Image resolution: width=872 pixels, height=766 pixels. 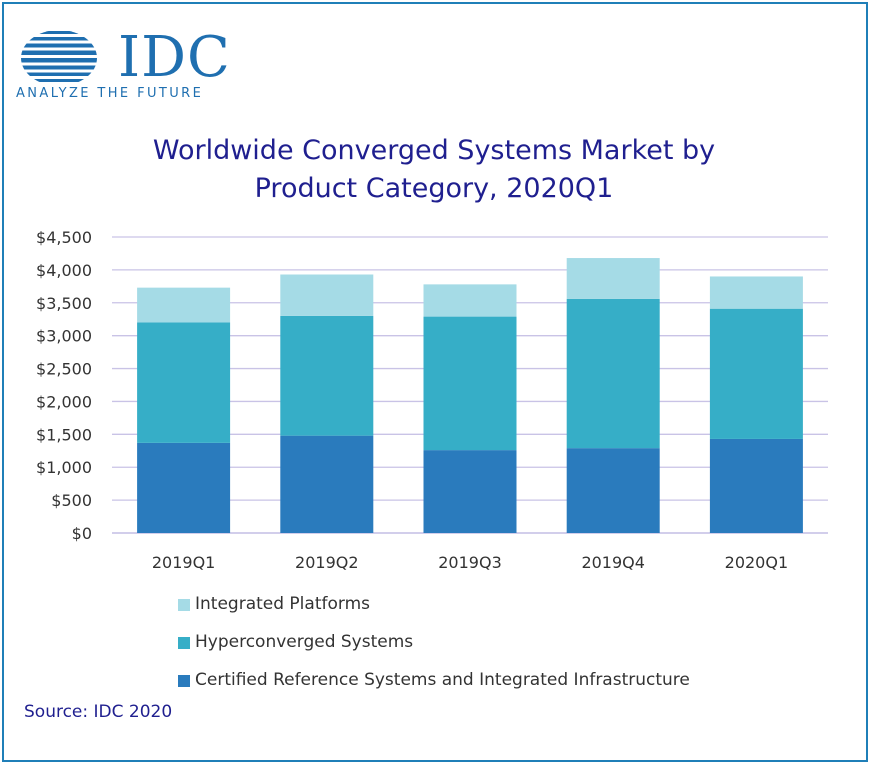 I want to click on legend-swatch-hyperconverged-systems, so click(x=184, y=643).